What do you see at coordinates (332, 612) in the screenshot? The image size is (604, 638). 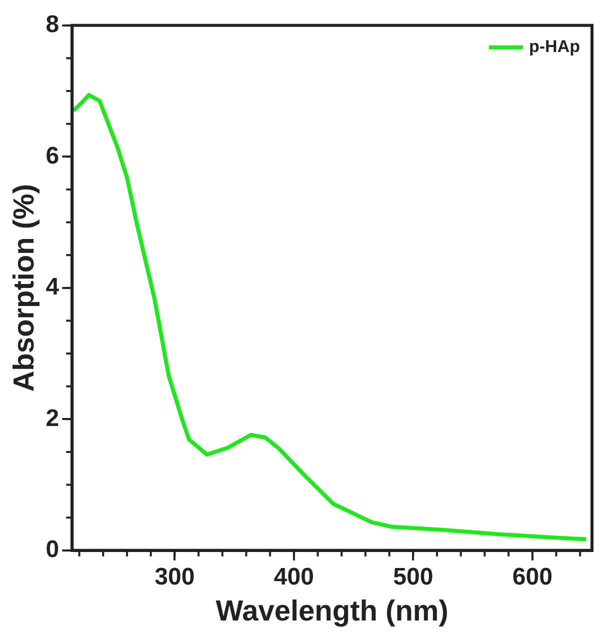 I see `x-axis-title: Wavelength (nm)` at bounding box center [332, 612].